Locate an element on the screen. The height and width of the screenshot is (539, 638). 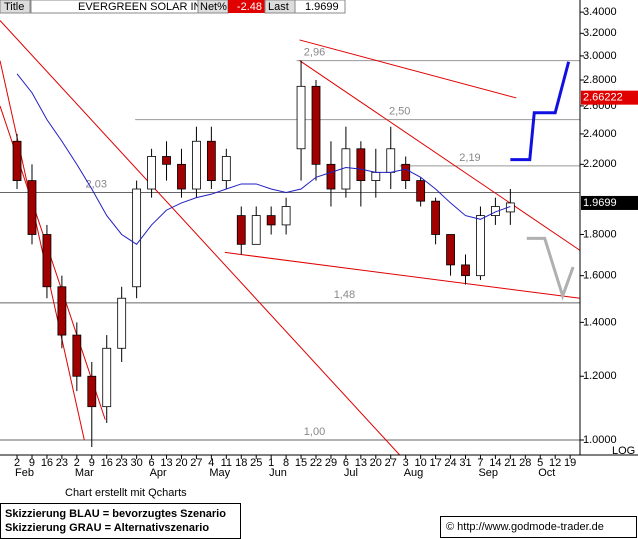
y-tick-label: 3.2000 is located at coordinates (600, 33).